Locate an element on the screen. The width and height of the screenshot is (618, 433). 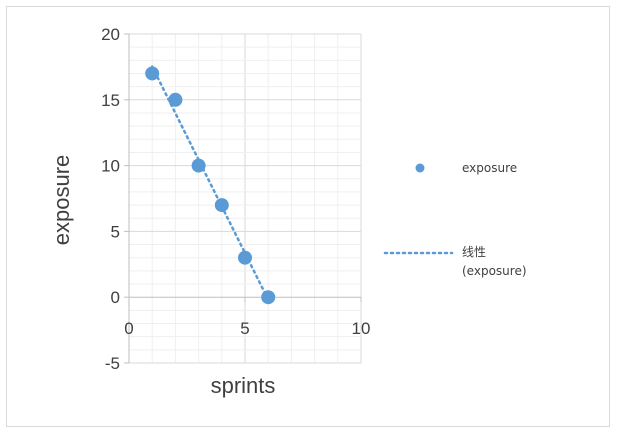
y-tick-label: 15 is located at coordinates (110, 100).